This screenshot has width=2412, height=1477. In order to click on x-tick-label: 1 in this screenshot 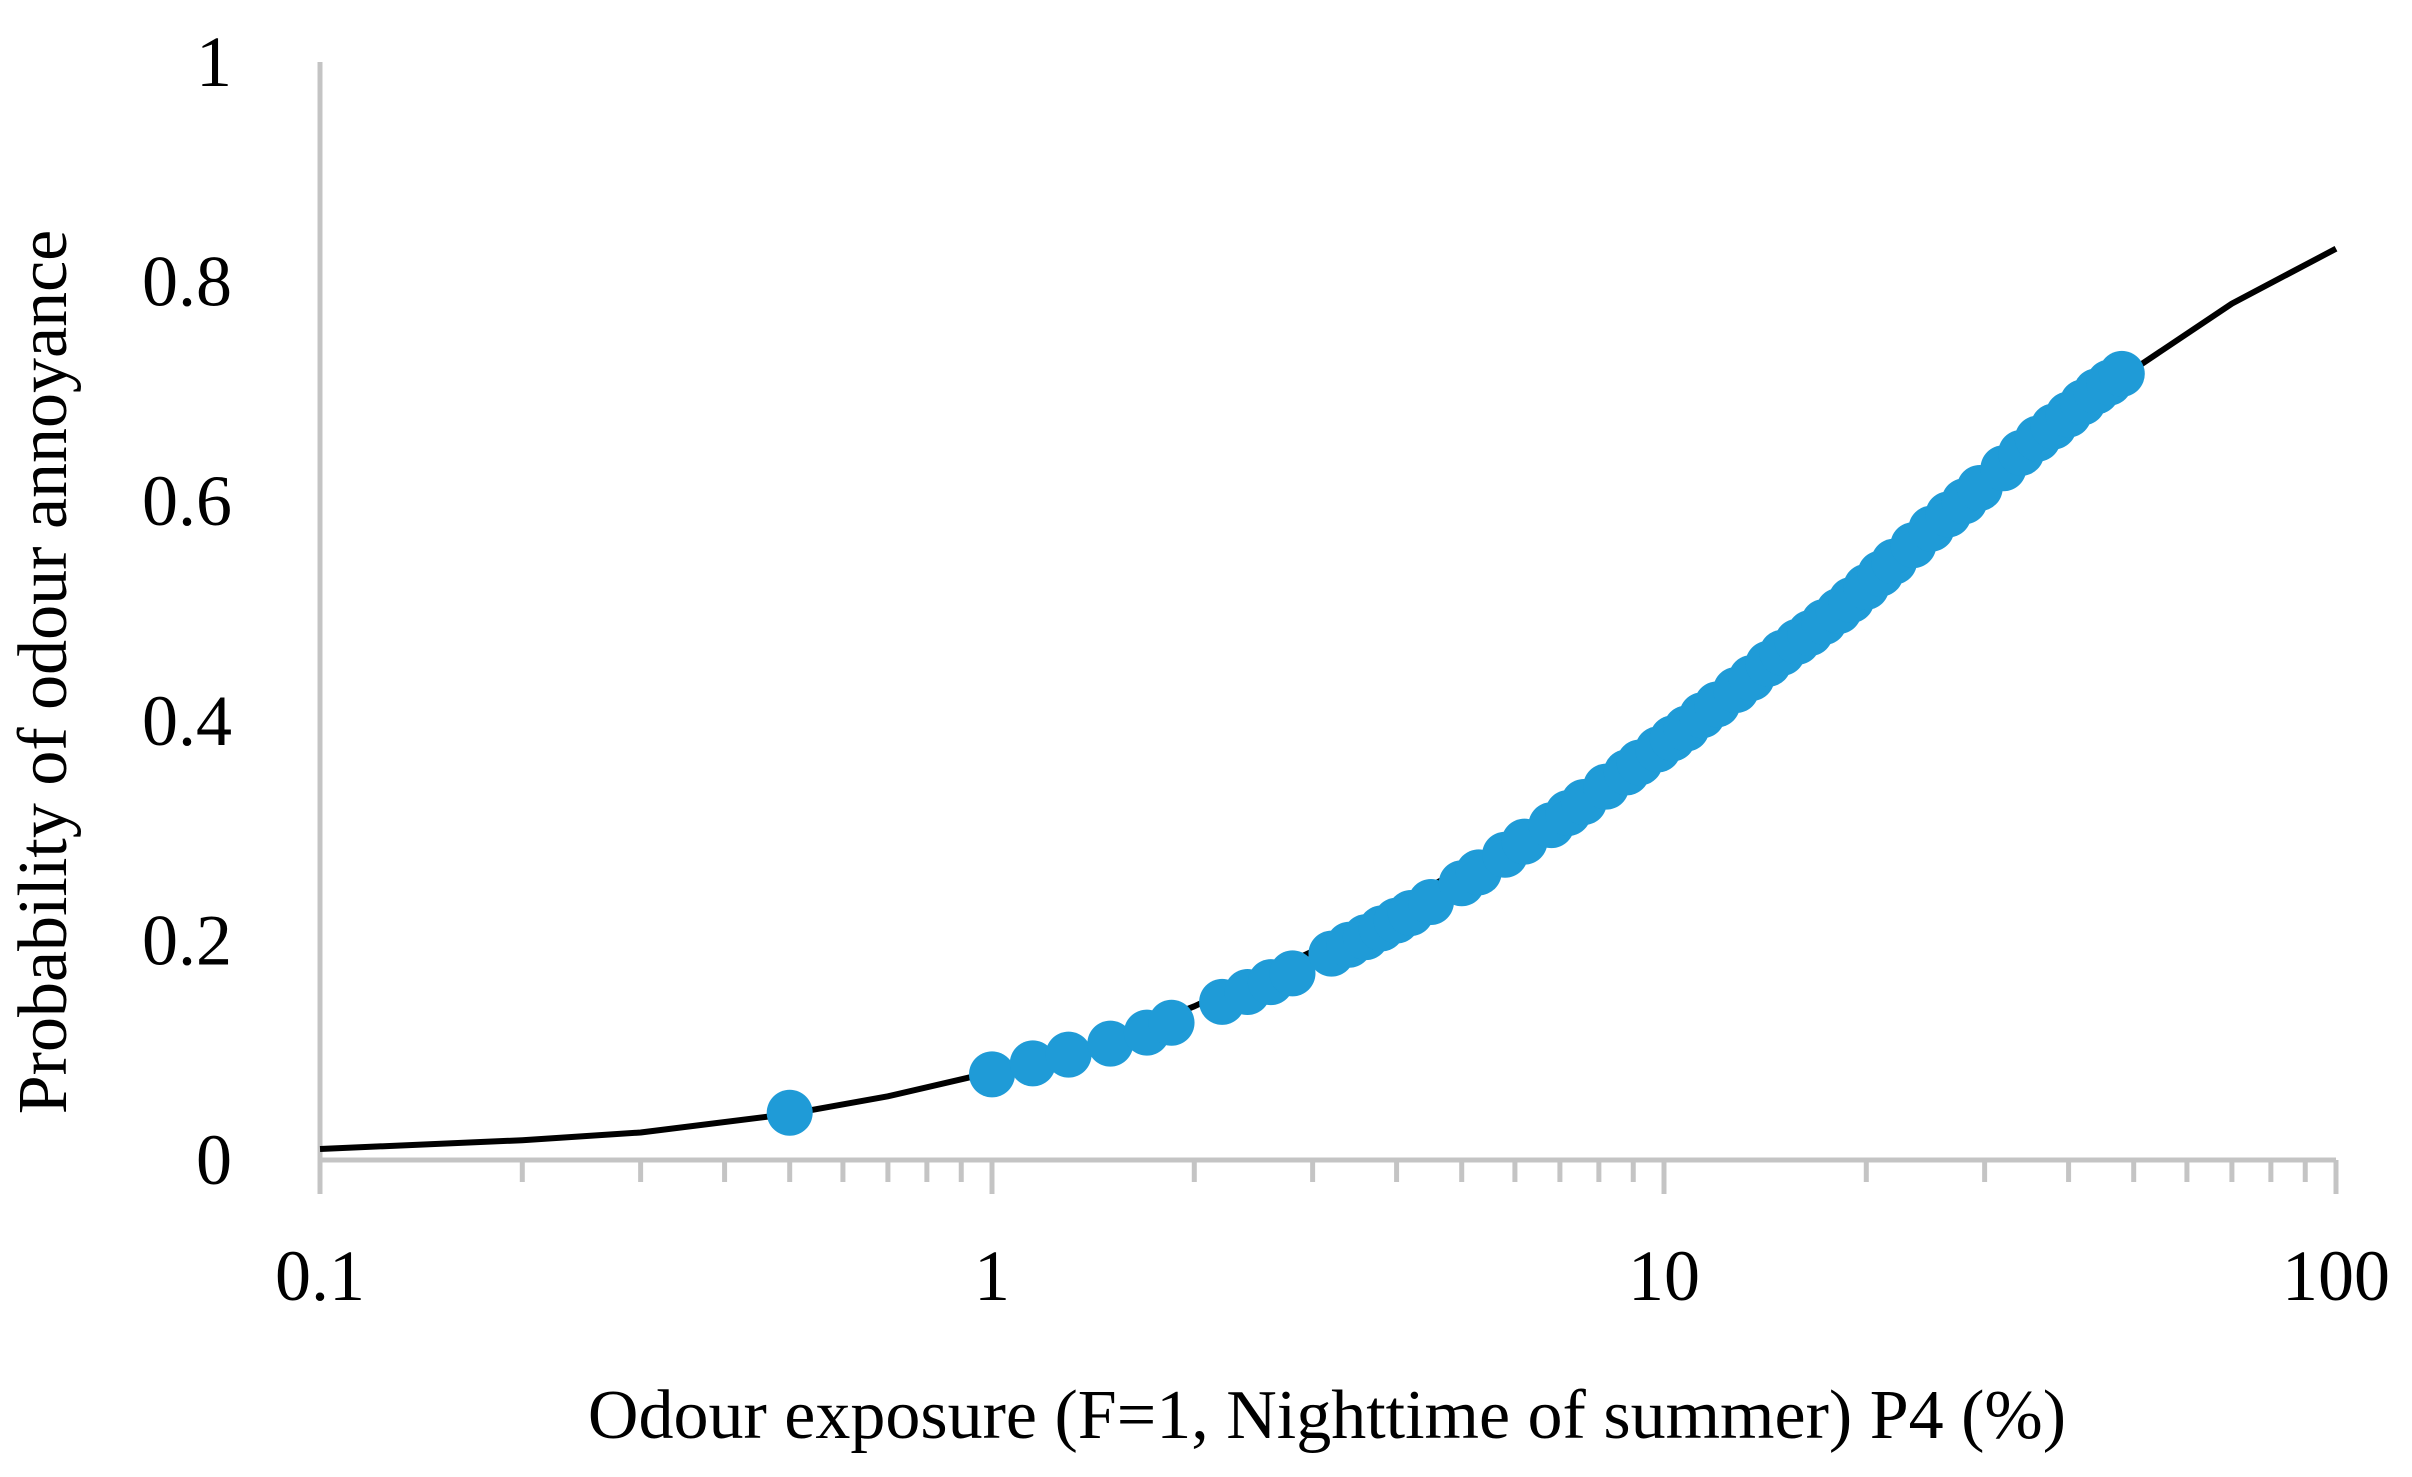, I will do `click(992, 1276)`.